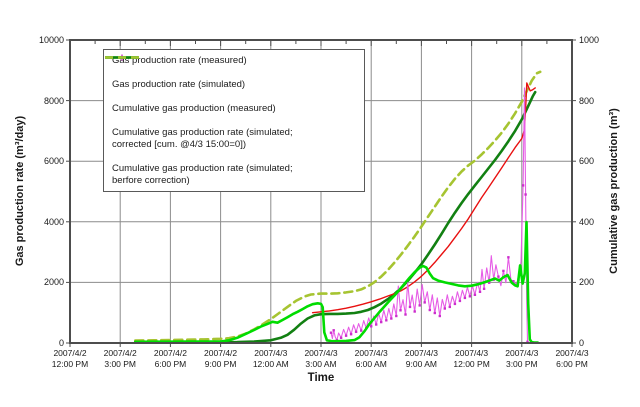 The width and height of the screenshot is (640, 407). Describe the element at coordinates (371, 358) in the screenshot. I see `x-tick-label: 2007/4/3 6:00 AM` at that location.